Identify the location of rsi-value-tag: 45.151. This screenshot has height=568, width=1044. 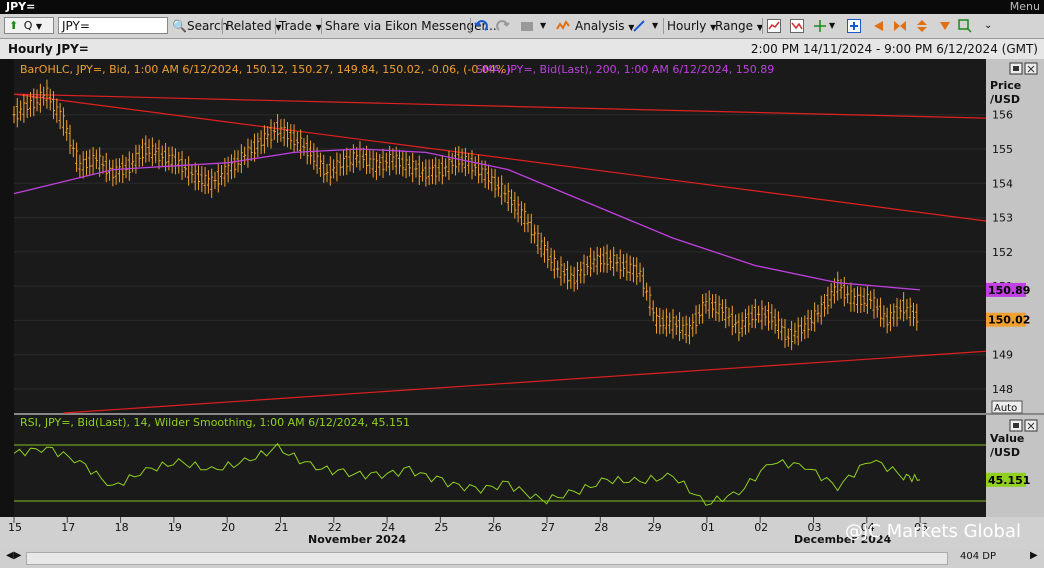
(1009, 480).